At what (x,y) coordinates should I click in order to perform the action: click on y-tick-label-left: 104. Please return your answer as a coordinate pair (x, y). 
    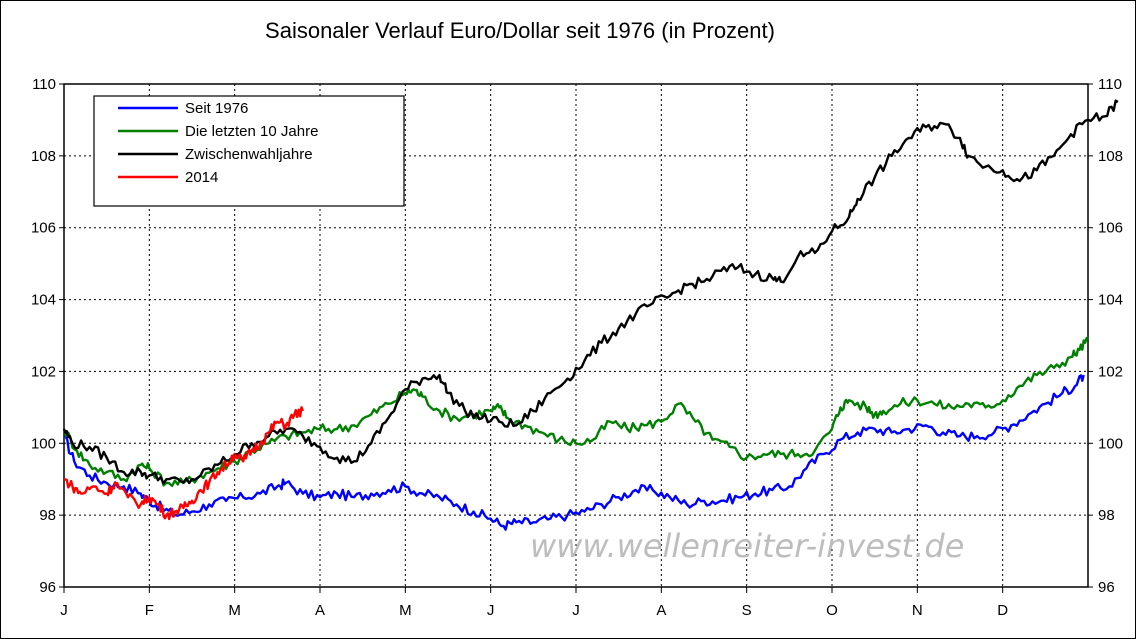
    Looking at the image, I should click on (43, 300).